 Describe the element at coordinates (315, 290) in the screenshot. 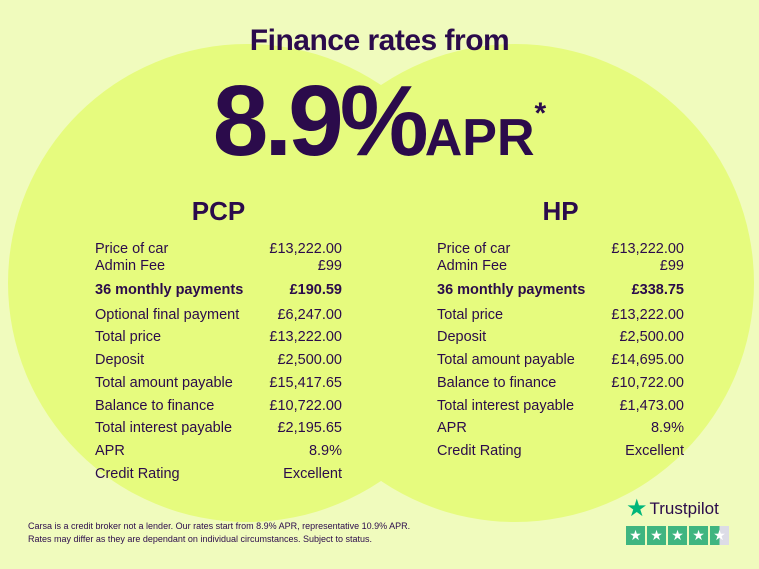

I see `row-value: £190.59` at that location.